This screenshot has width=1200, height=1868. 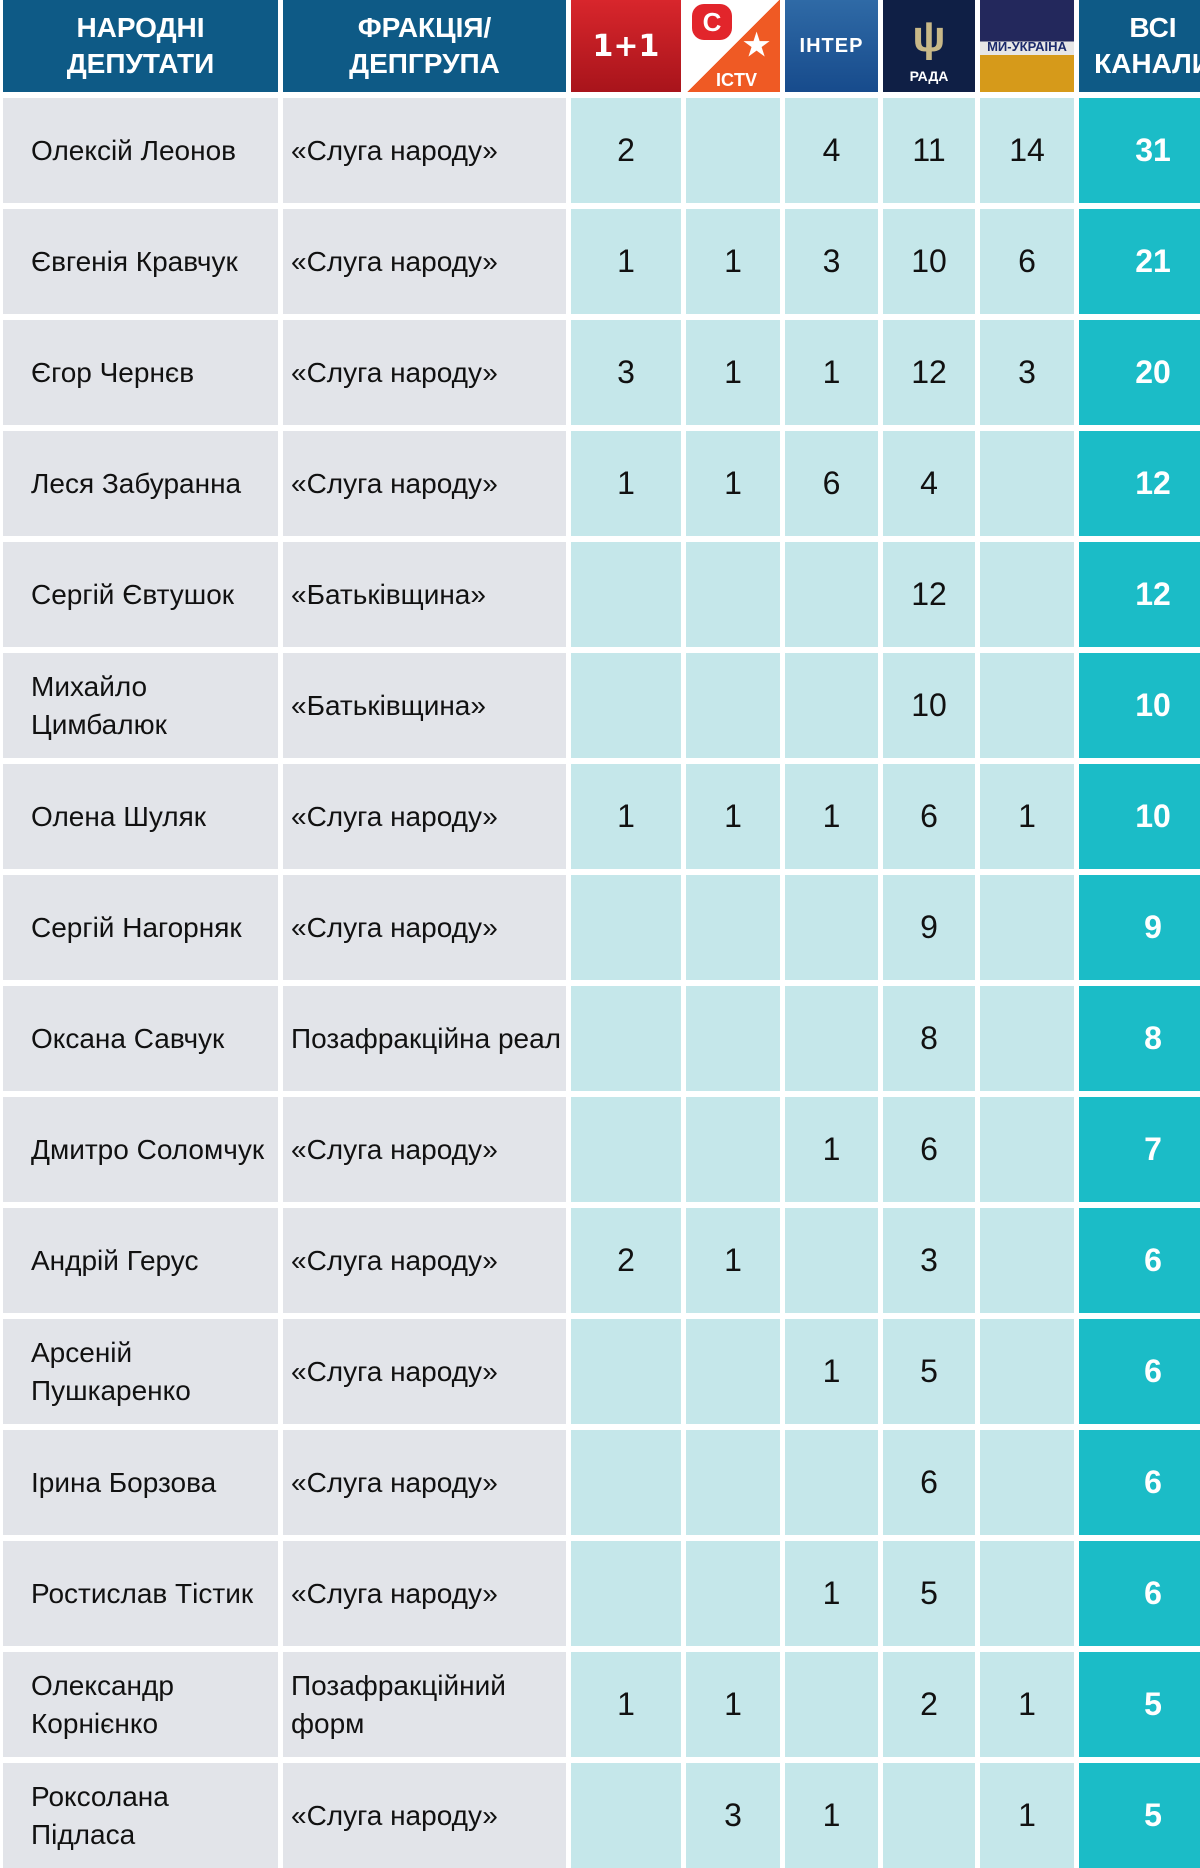 What do you see at coordinates (140, 46) in the screenshot?
I see `header-deputies: НАРОДНІ ДЕПУТАТИ` at bounding box center [140, 46].